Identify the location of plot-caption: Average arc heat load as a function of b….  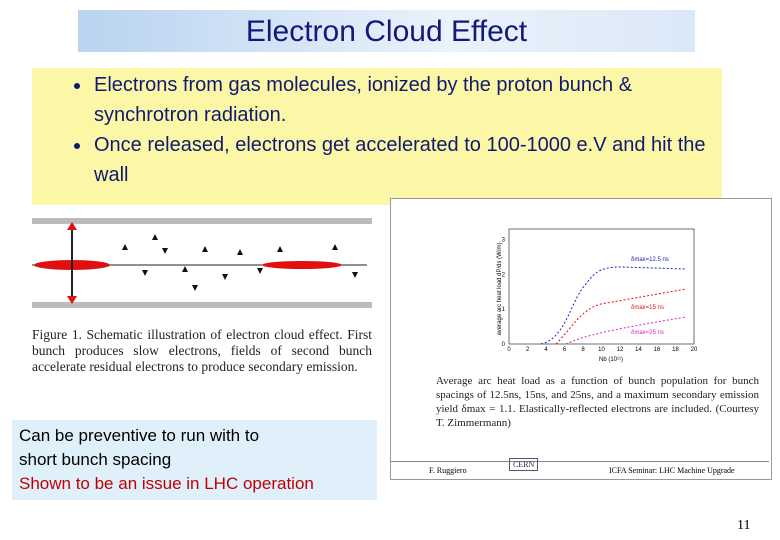
(597, 402).